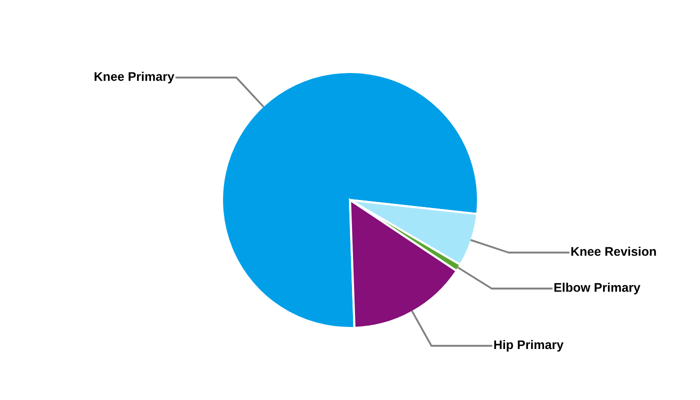 The height and width of the screenshot is (400, 700). What do you see at coordinates (597, 288) in the screenshot?
I see `slice-label: Elbow Primary` at bounding box center [597, 288].